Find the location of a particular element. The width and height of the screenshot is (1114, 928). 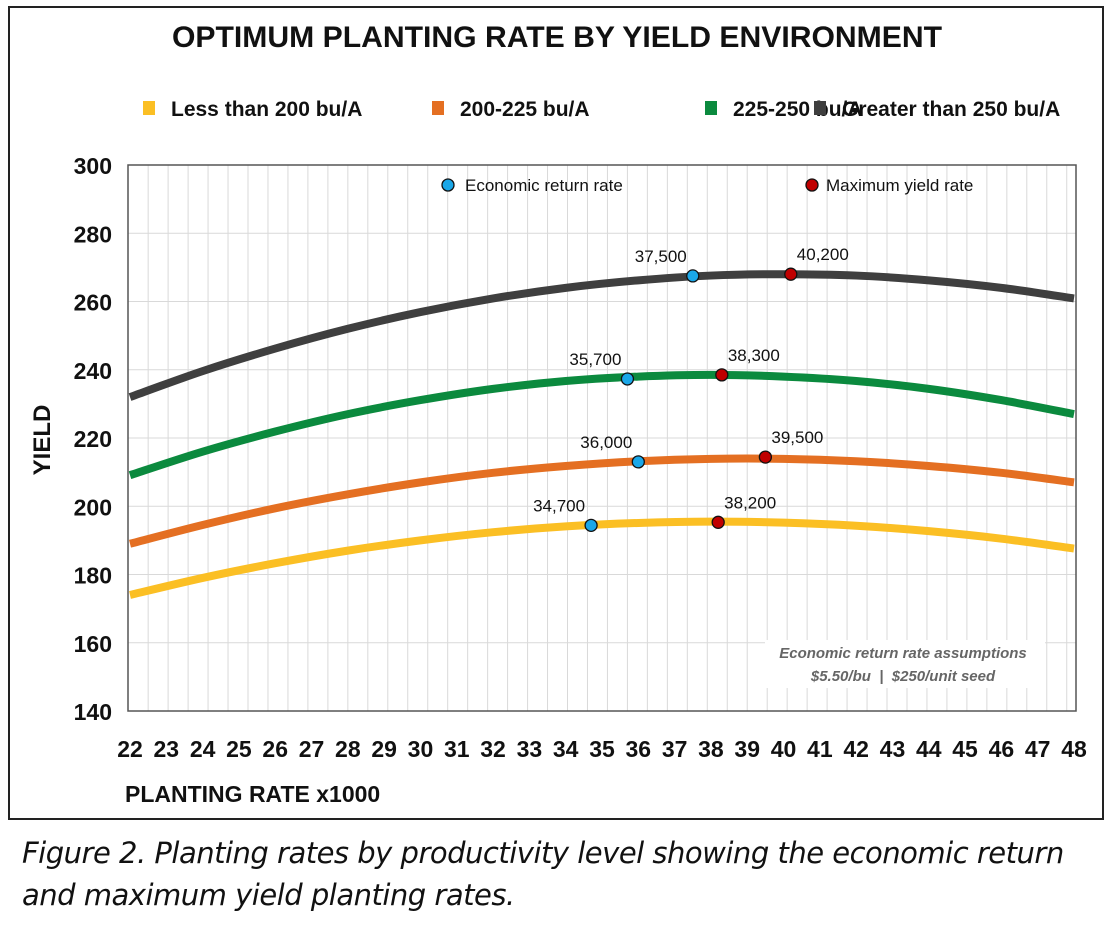

point-label: 38,200 is located at coordinates (750, 502).